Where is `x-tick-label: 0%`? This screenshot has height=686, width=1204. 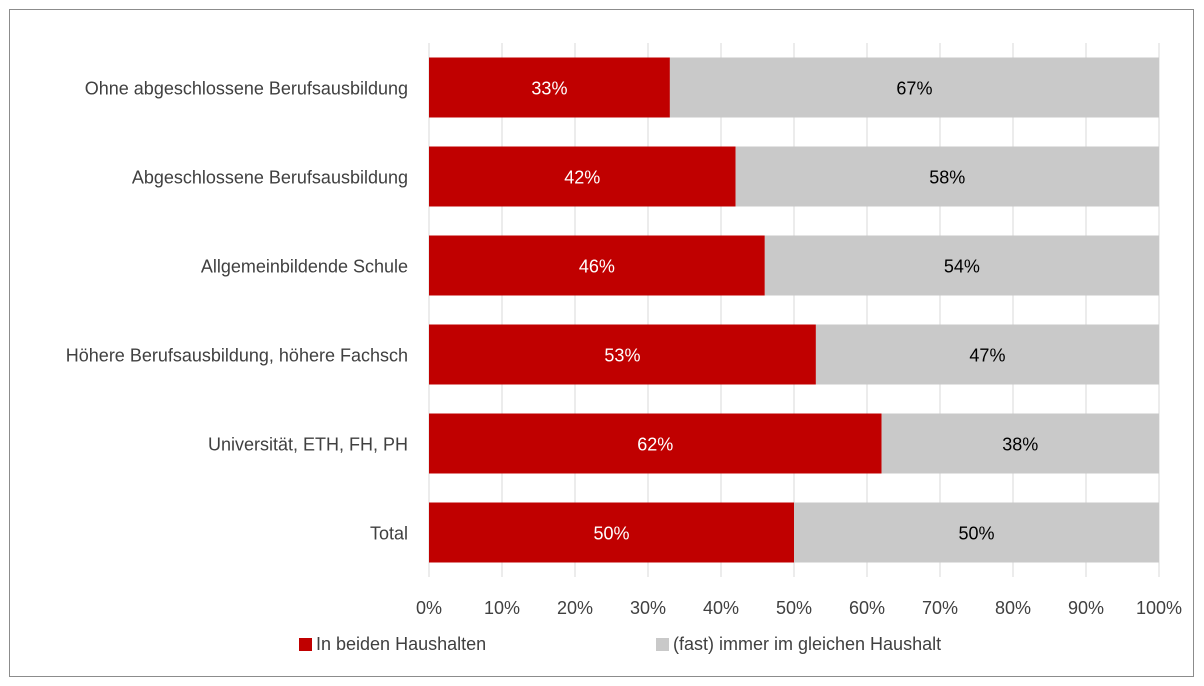
x-tick-label: 0% is located at coordinates (429, 608).